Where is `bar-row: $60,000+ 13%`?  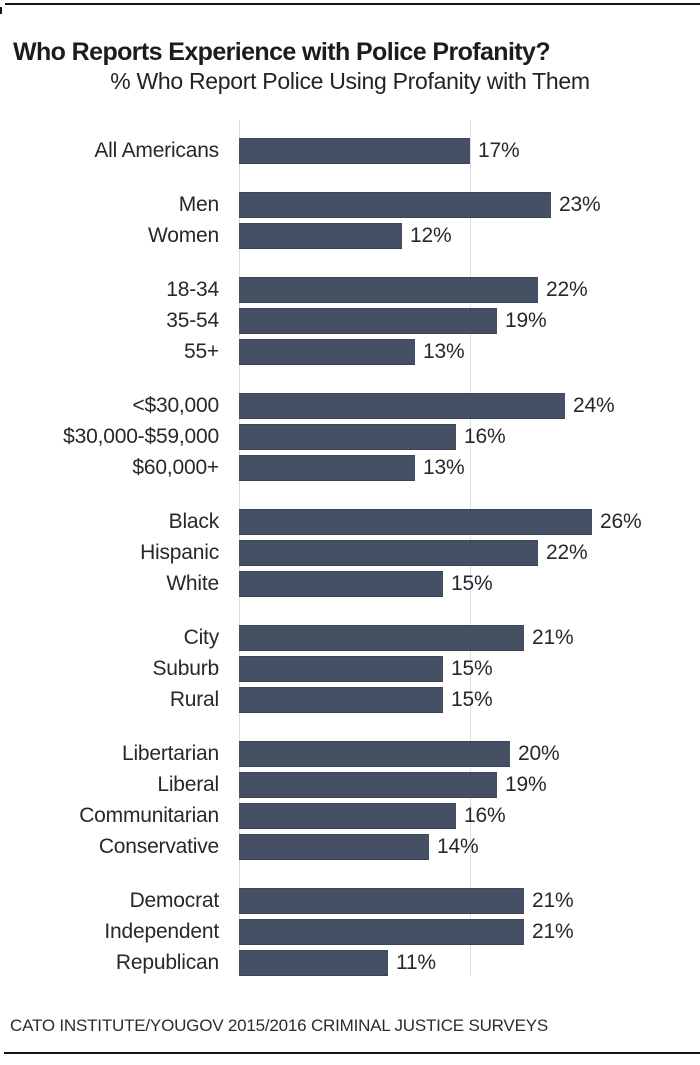 bar-row: $60,000+ 13% is located at coordinates (350, 468).